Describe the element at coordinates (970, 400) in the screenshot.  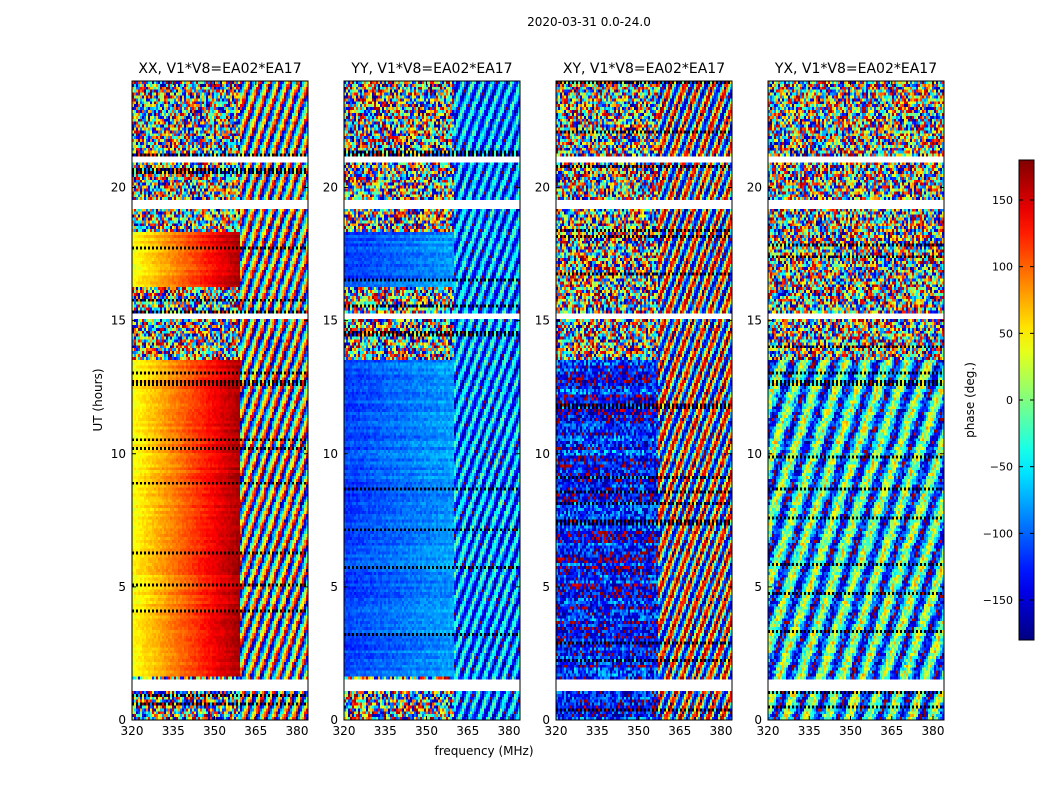
I see `colorbar-label: phase (deg.)` at that location.